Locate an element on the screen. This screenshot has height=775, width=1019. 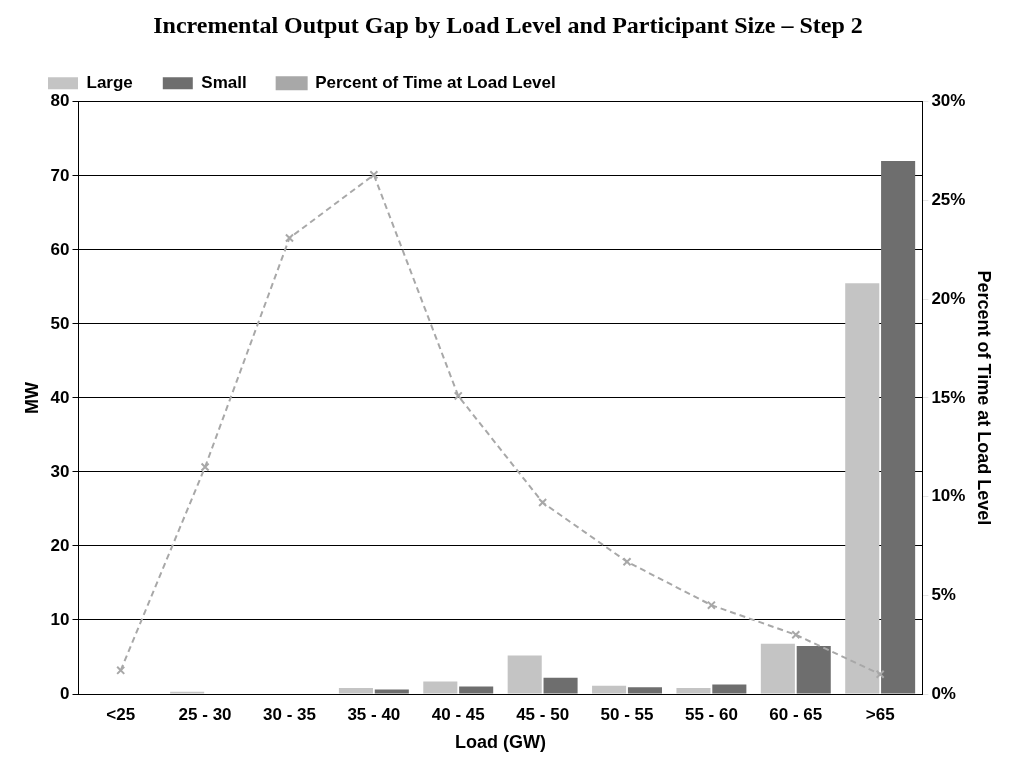
x-tick-label: 60 - 65 is located at coordinates (796, 714).